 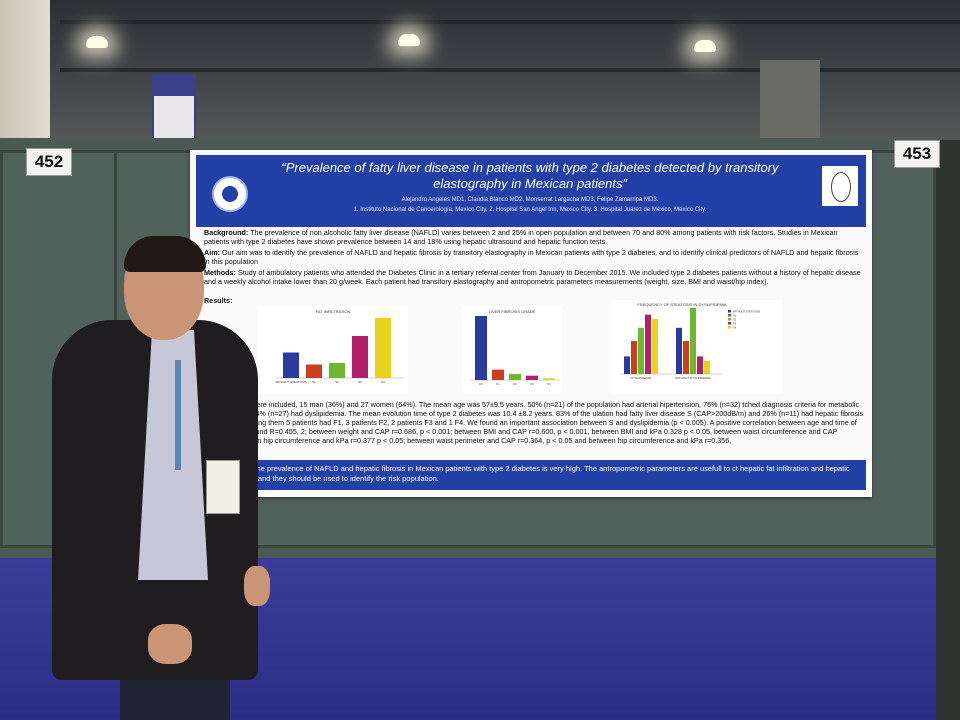 What do you see at coordinates (948, 430) in the screenshot?
I see `board-frame` at bounding box center [948, 430].